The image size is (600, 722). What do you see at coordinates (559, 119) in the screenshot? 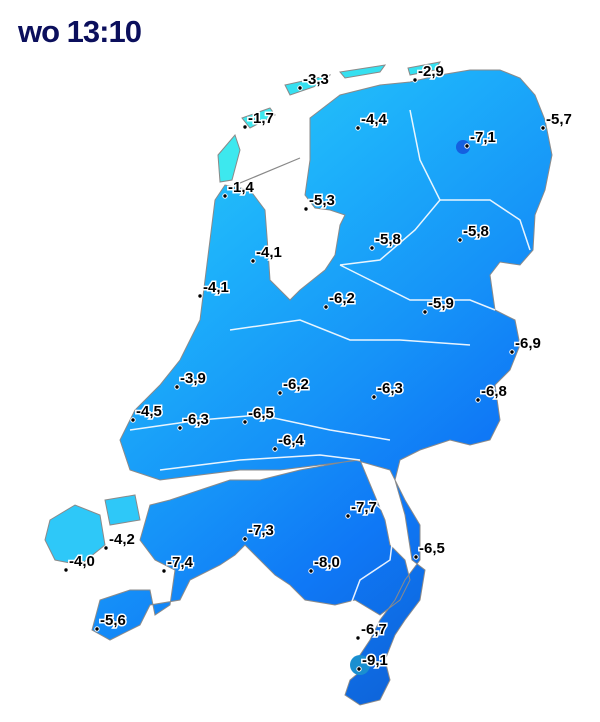
I see `temperature-label: -5,7` at bounding box center [559, 119].